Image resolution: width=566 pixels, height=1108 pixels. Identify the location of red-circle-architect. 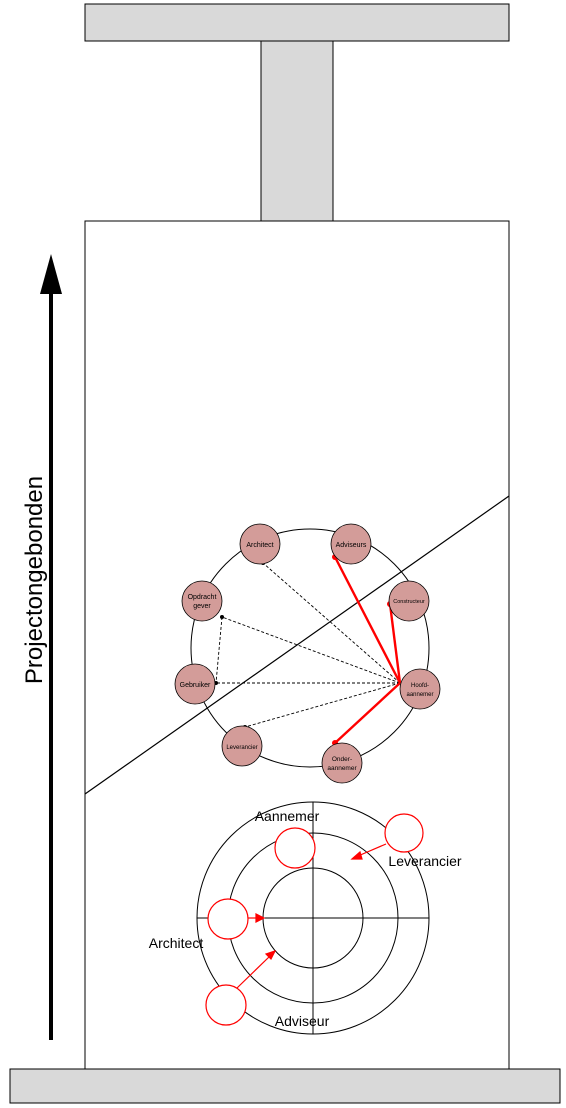
(228, 919).